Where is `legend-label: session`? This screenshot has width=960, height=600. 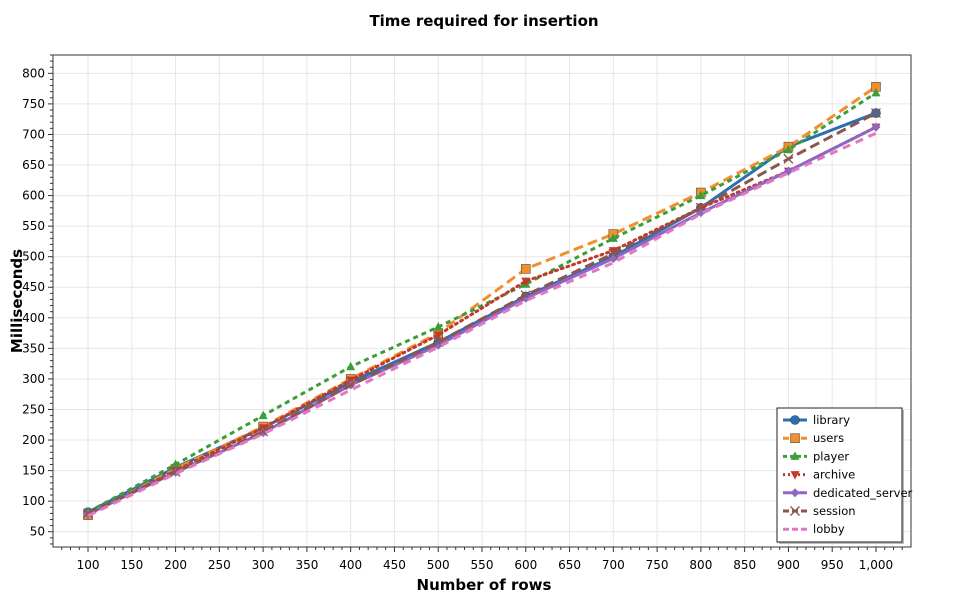 legend-label: session is located at coordinates (834, 511).